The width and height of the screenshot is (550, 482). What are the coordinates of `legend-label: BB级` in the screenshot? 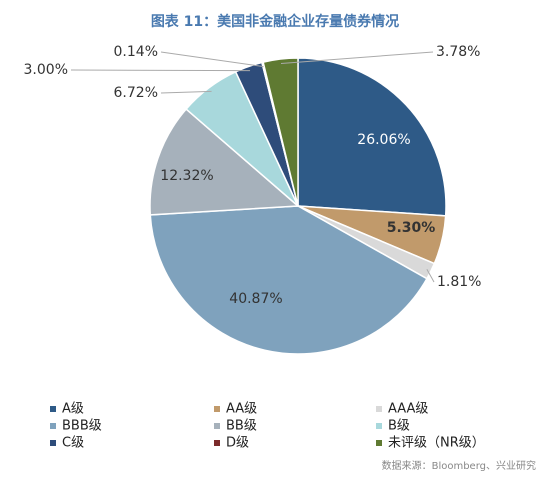 It's located at (241, 426).